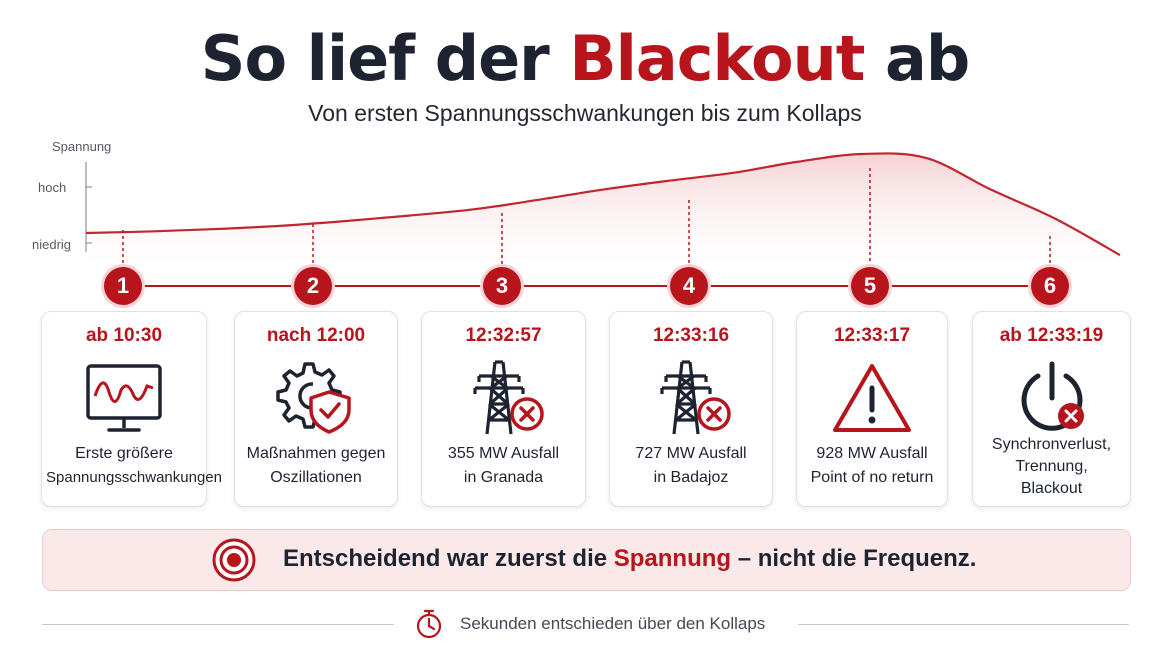 The height and width of the screenshot is (658, 1170). Describe the element at coordinates (717, 58) in the screenshot. I see `title-accent: Blackout` at that location.